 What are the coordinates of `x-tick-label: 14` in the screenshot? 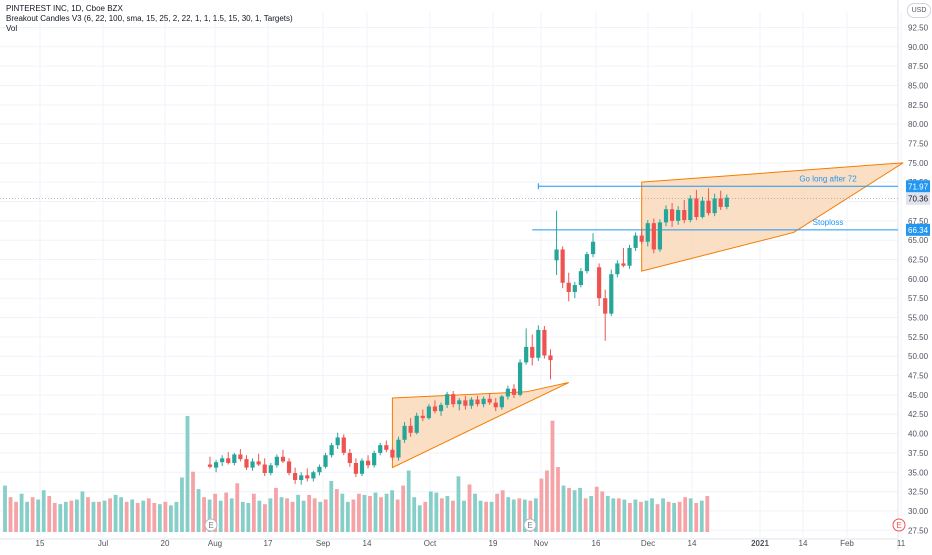 It's located at (692, 543).